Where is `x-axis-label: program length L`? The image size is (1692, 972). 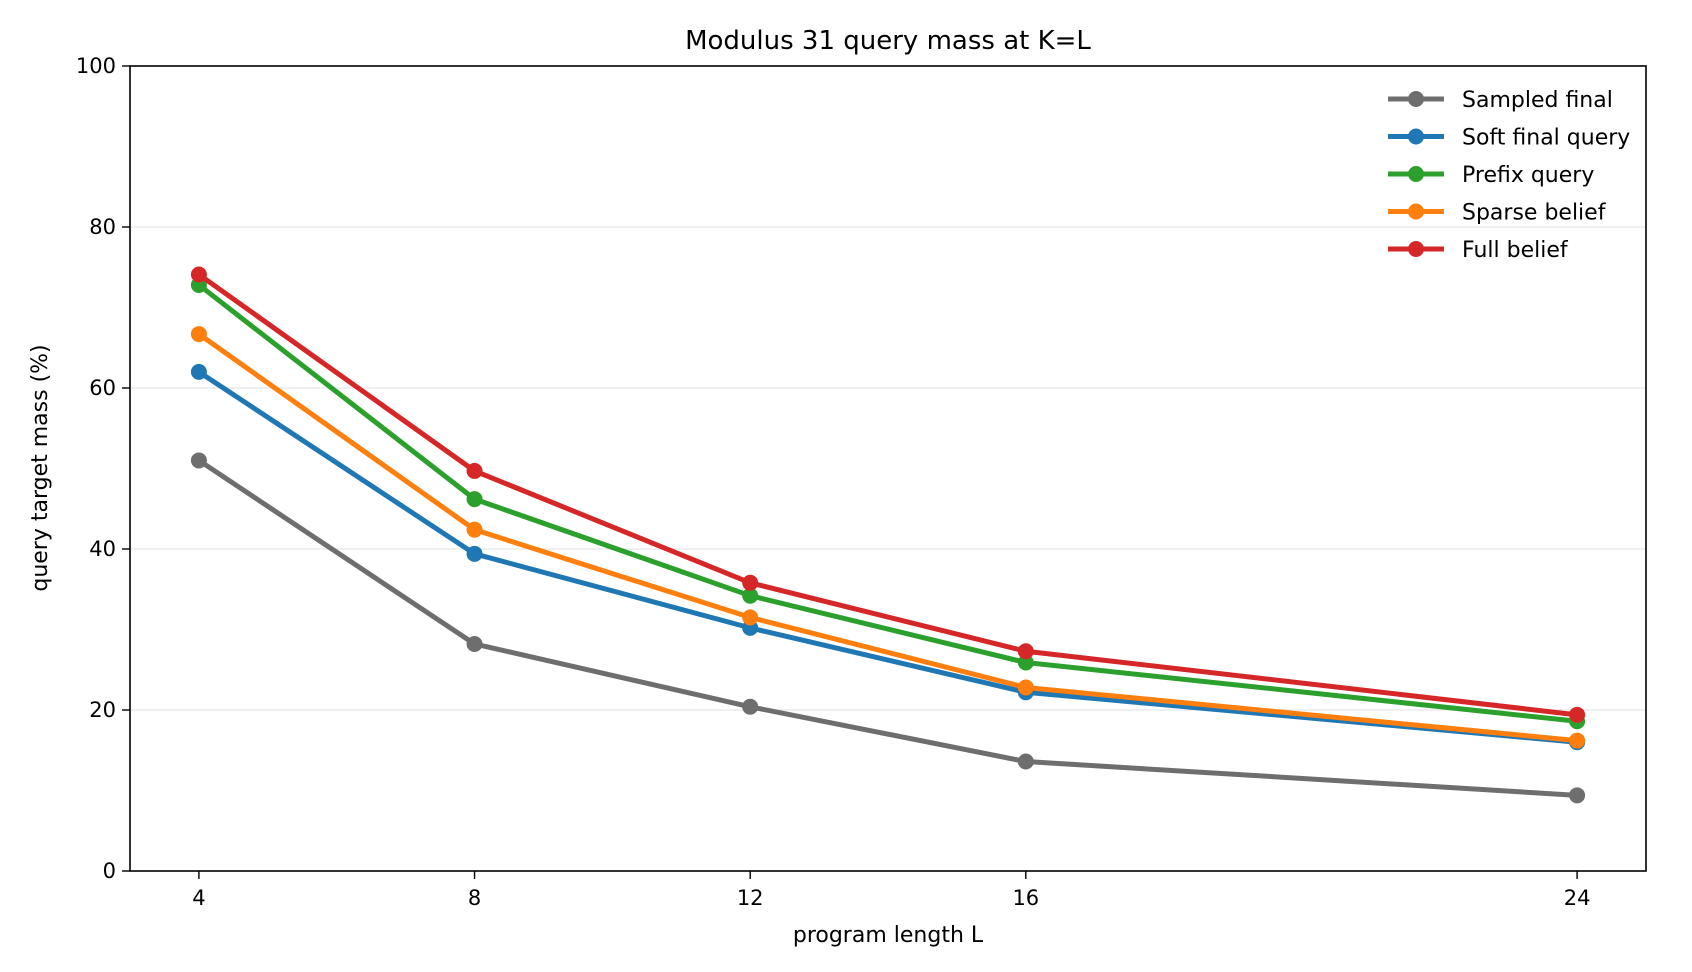 x-axis-label: program length L is located at coordinates (888, 935).